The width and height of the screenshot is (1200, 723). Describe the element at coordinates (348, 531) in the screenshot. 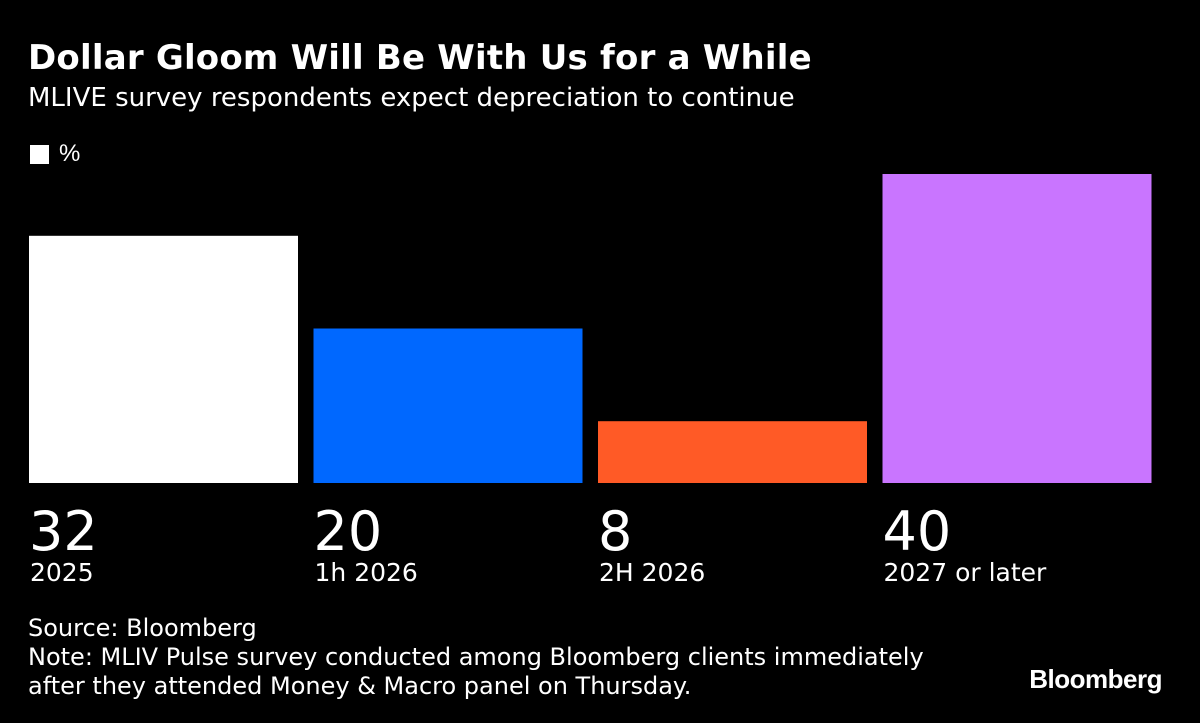

I see `bar-value-label: 20` at that location.